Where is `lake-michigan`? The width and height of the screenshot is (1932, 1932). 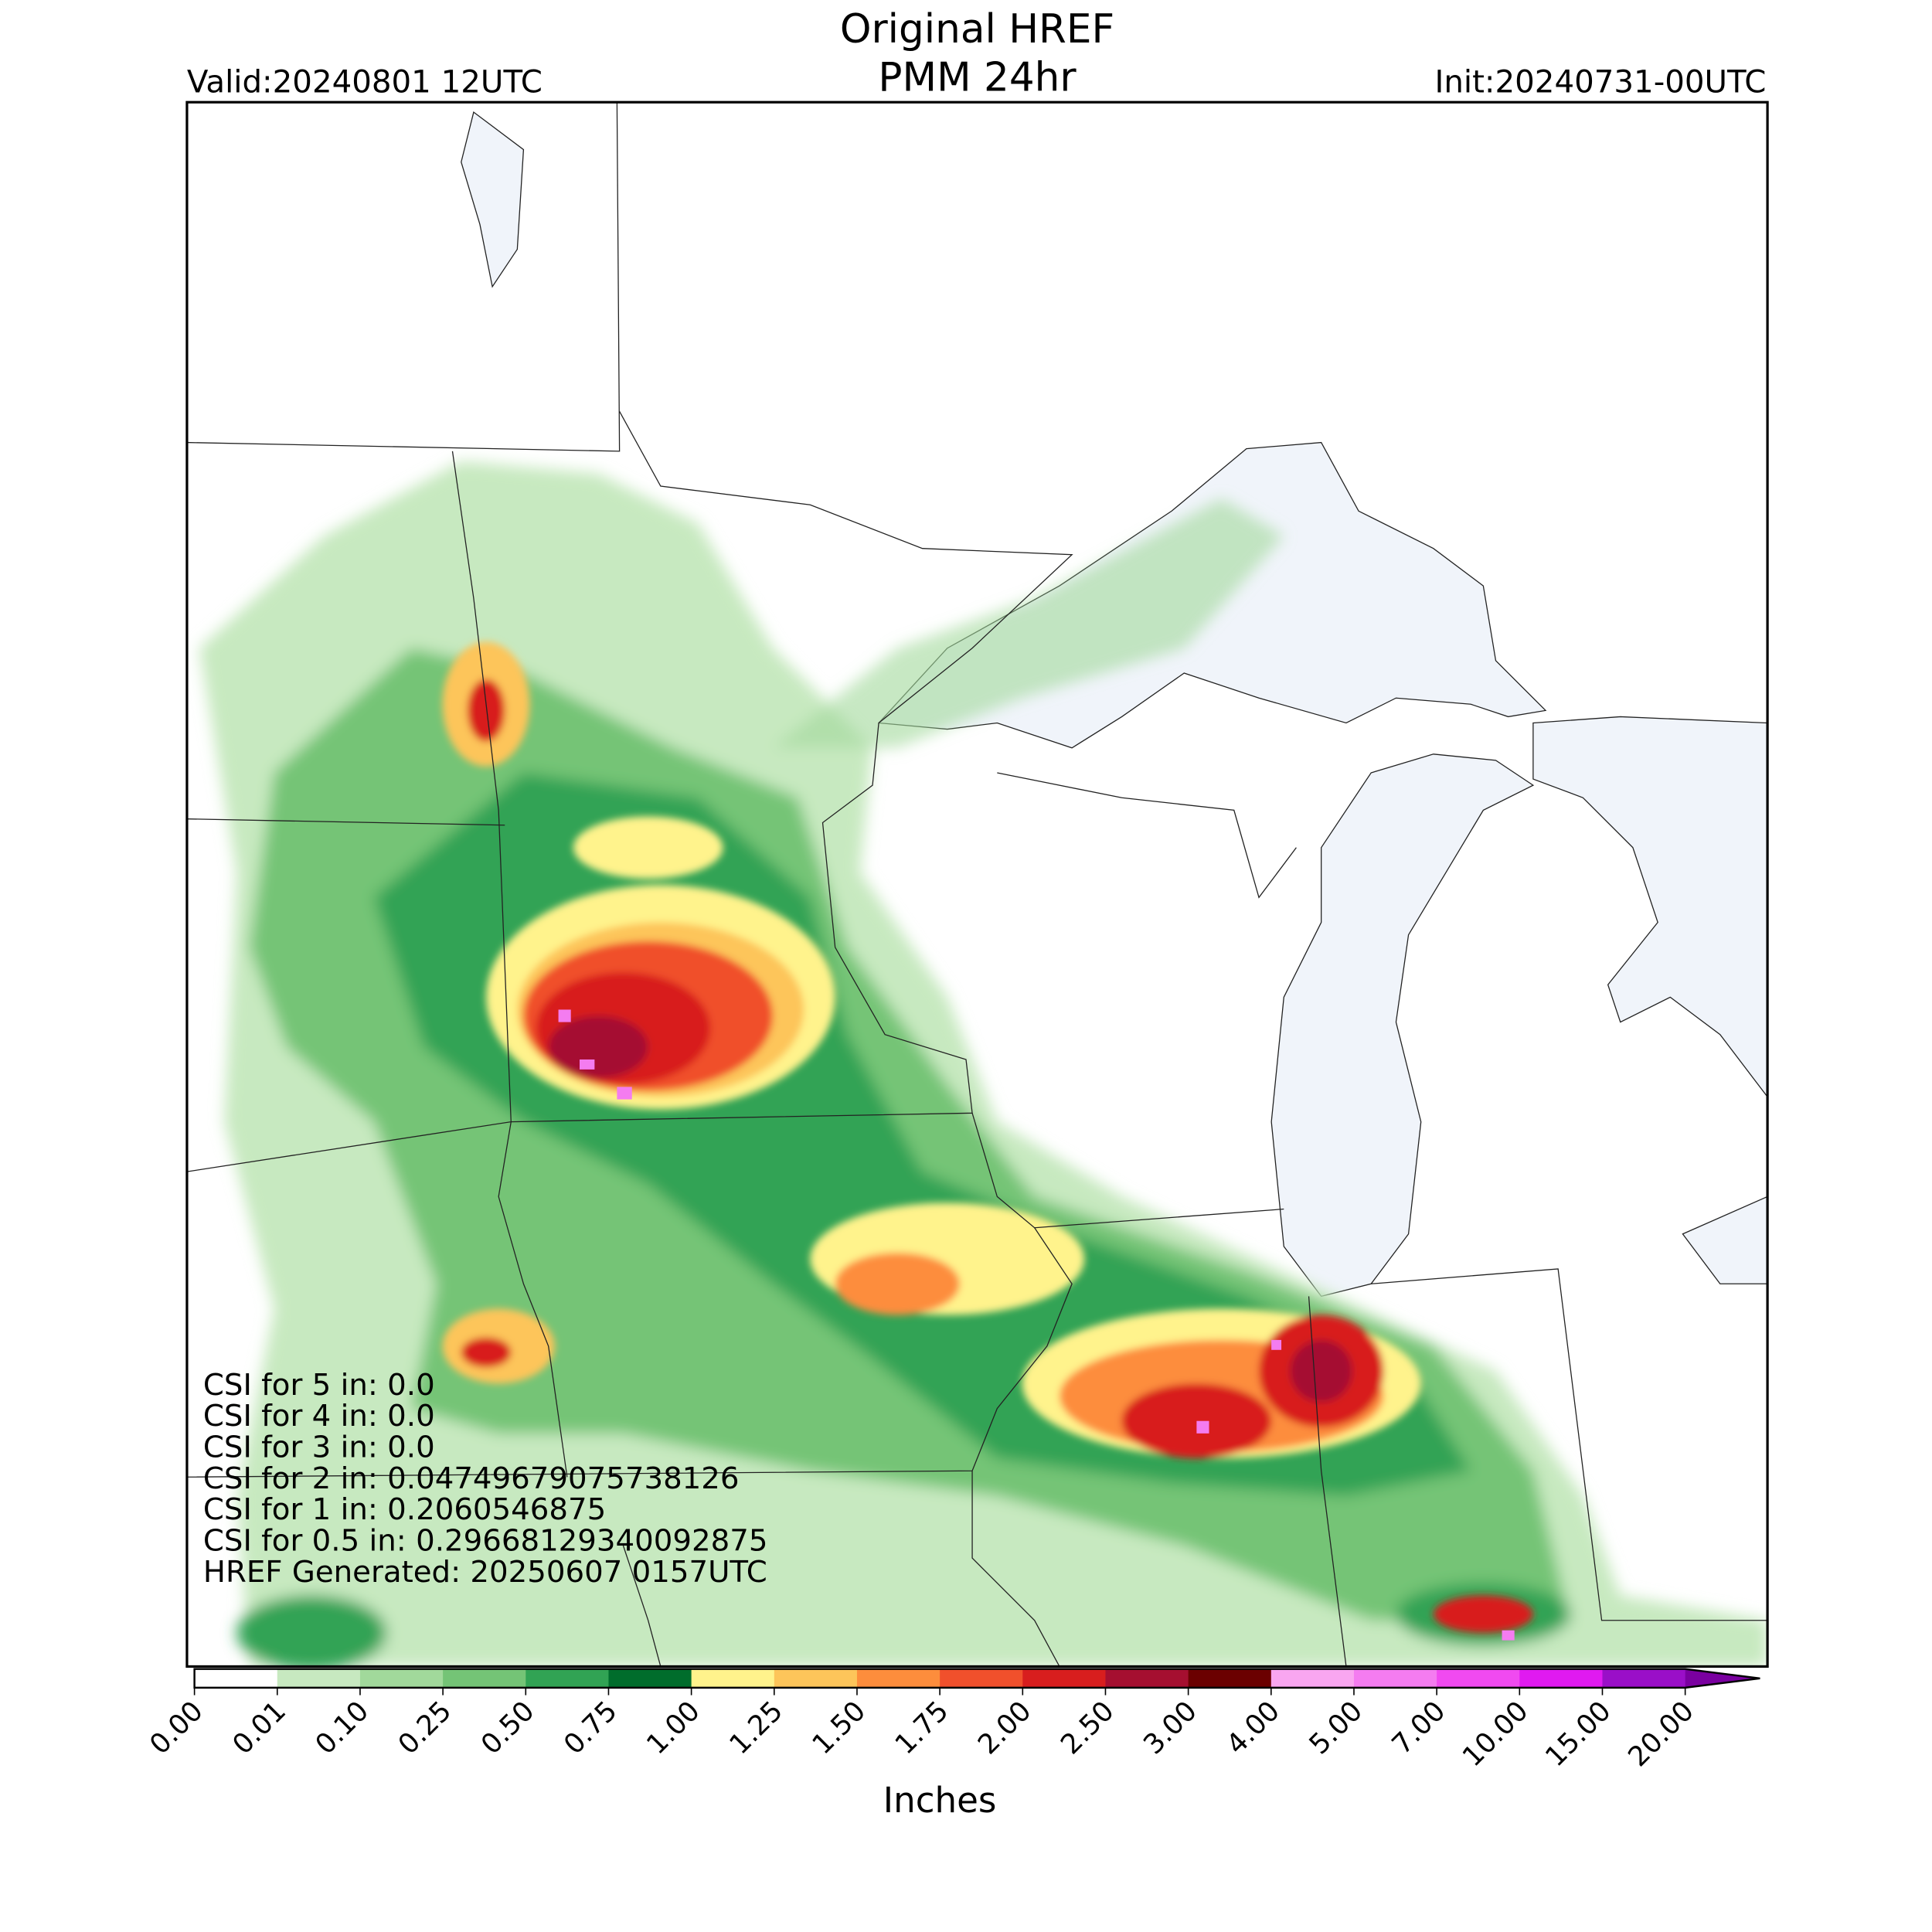
lake-michigan is located at coordinates (1403, 1026).